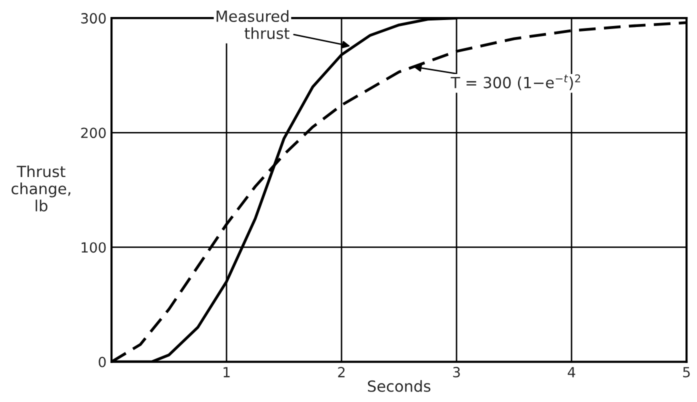 The image size is (697, 402). I want to click on x-tick-label: 4, so click(572, 372).